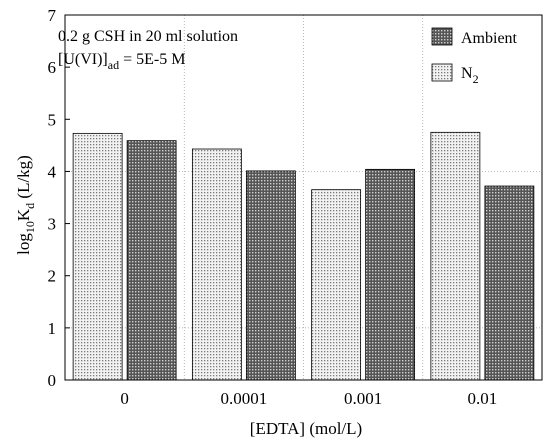 Image resolution: width=550 pixels, height=441 pixels. Describe the element at coordinates (474, 56) in the screenshot. I see `legend: Ambient N2` at that location.